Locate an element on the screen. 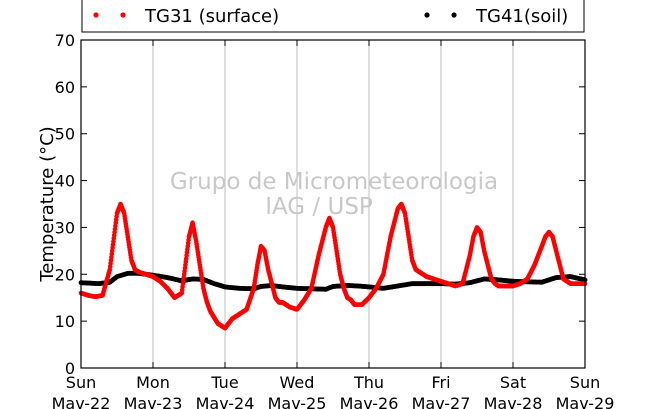 The height and width of the screenshot is (409, 650). legend: TG31 (surface) TG41(soil) is located at coordinates (333, 16).